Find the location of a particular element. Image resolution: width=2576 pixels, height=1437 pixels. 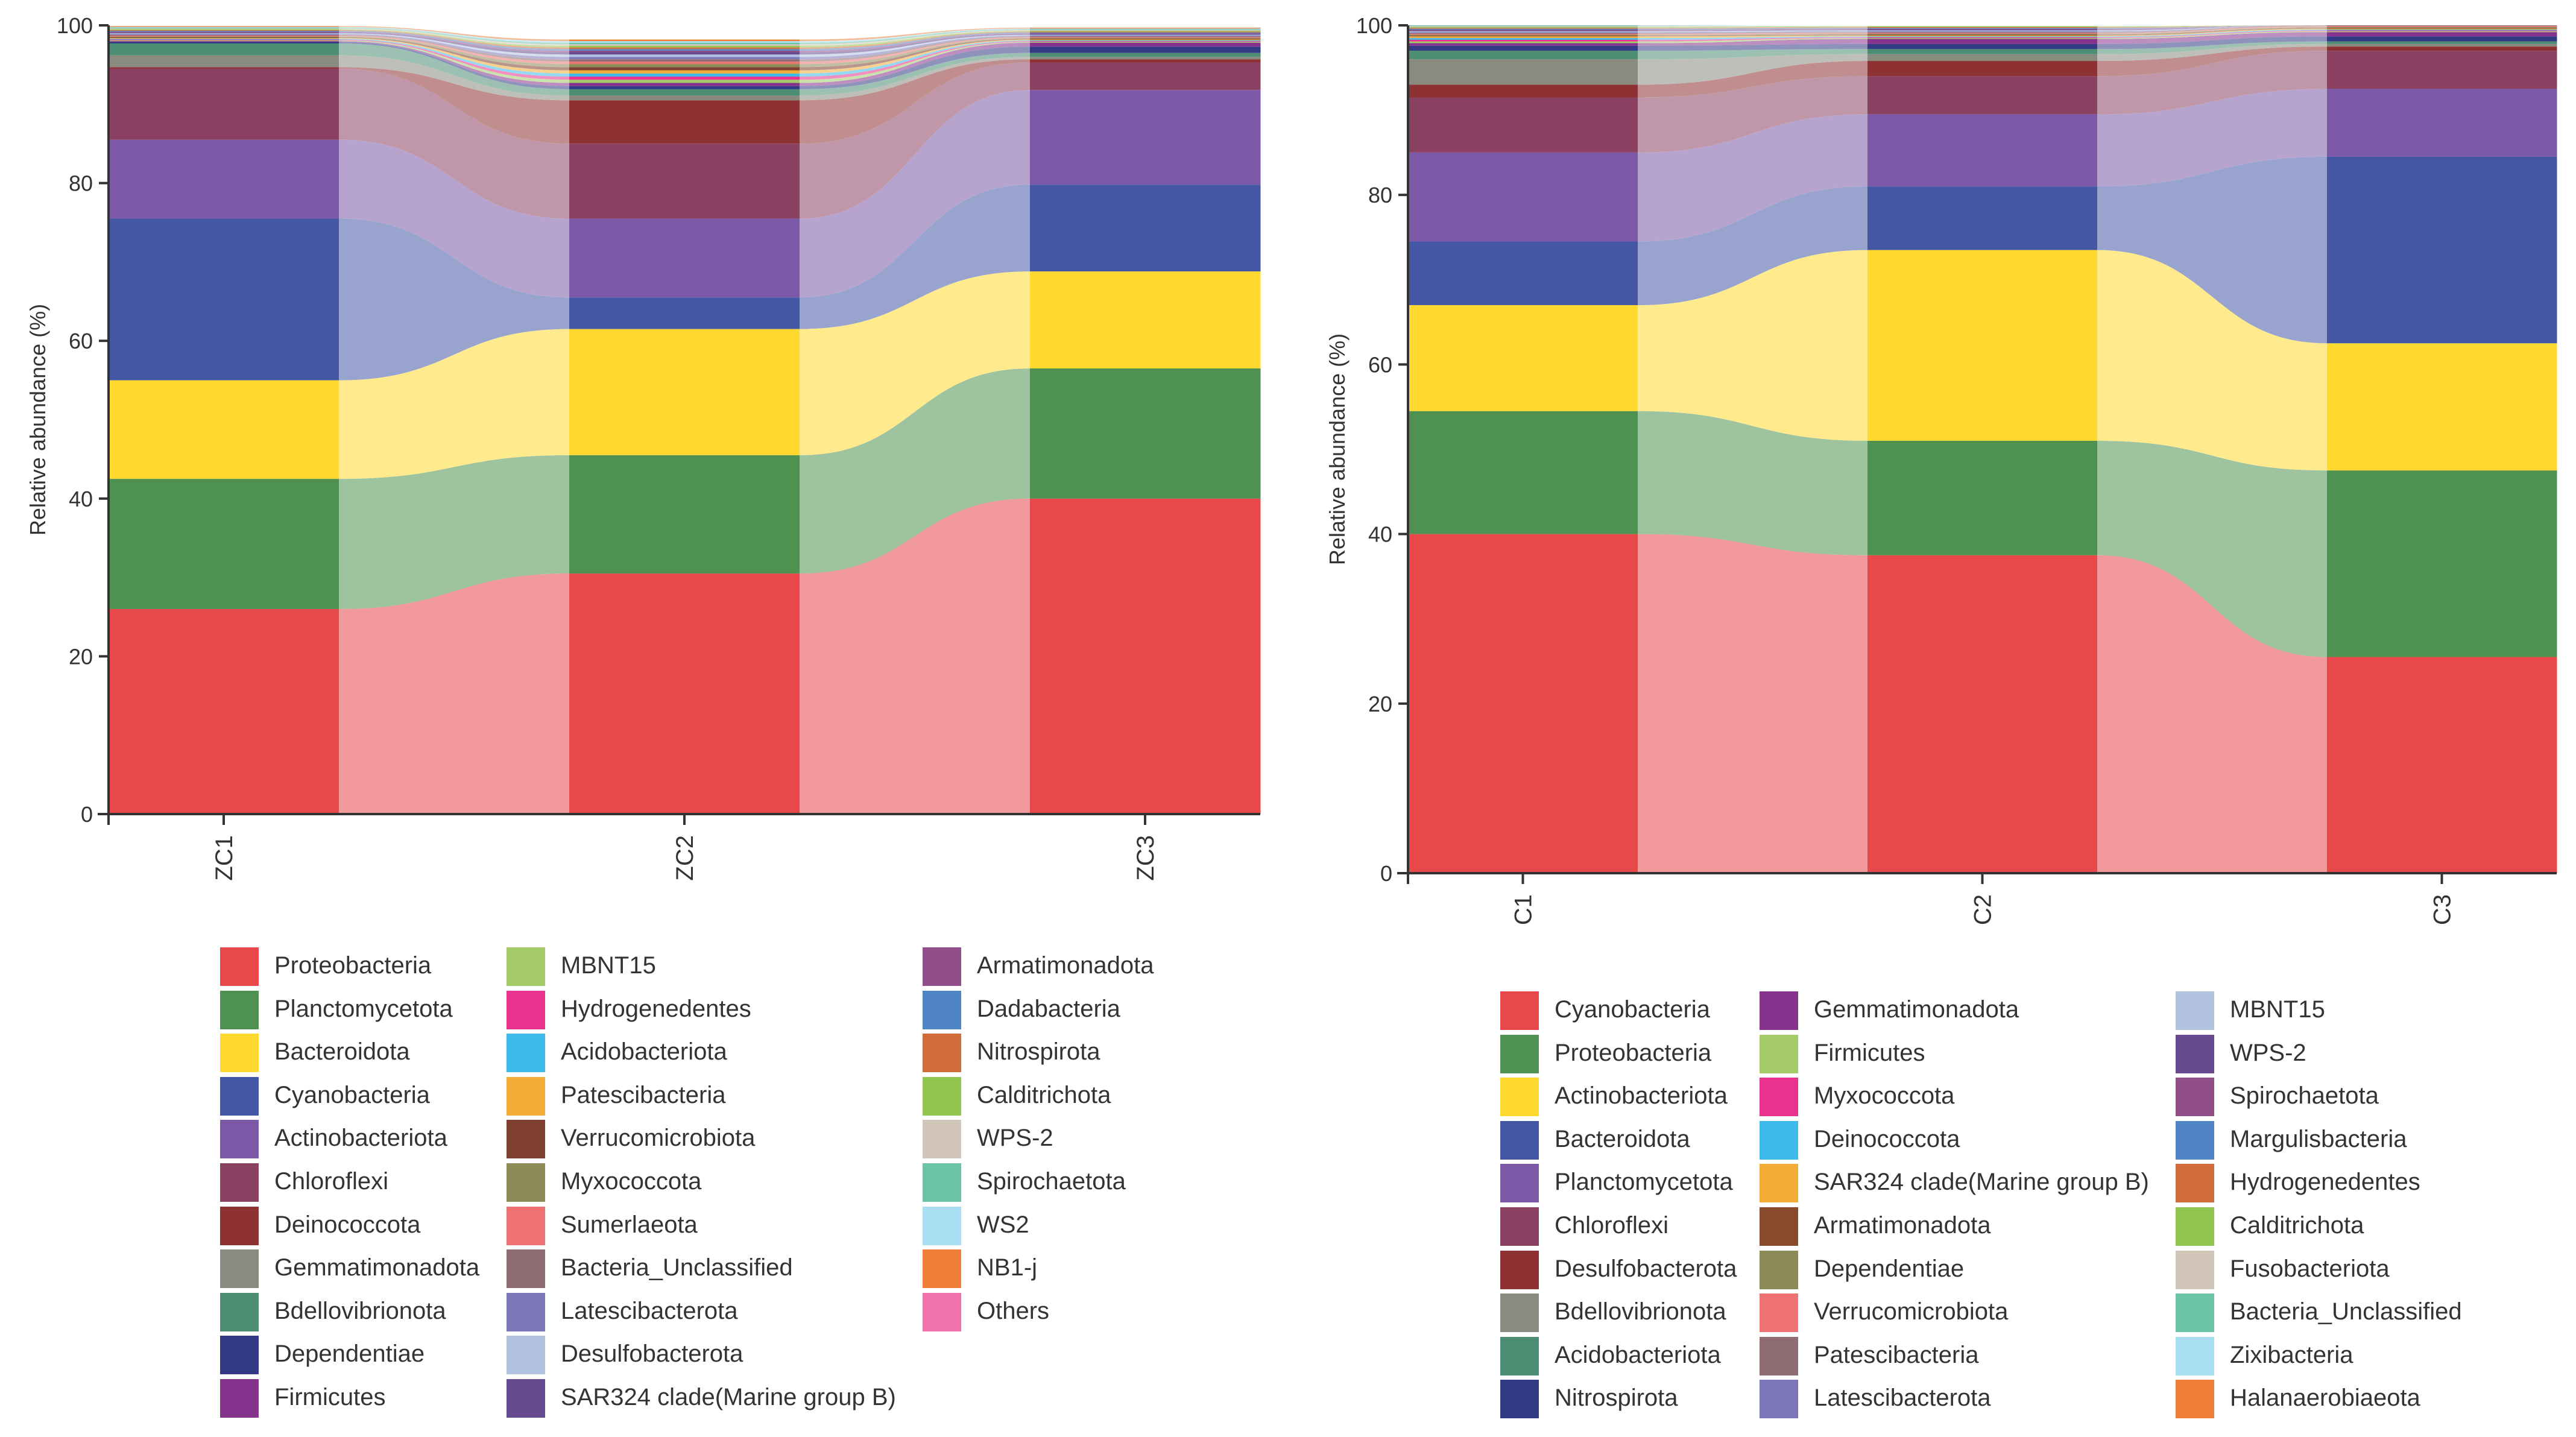

y-tick-label: 80 is located at coordinates (1380, 195).